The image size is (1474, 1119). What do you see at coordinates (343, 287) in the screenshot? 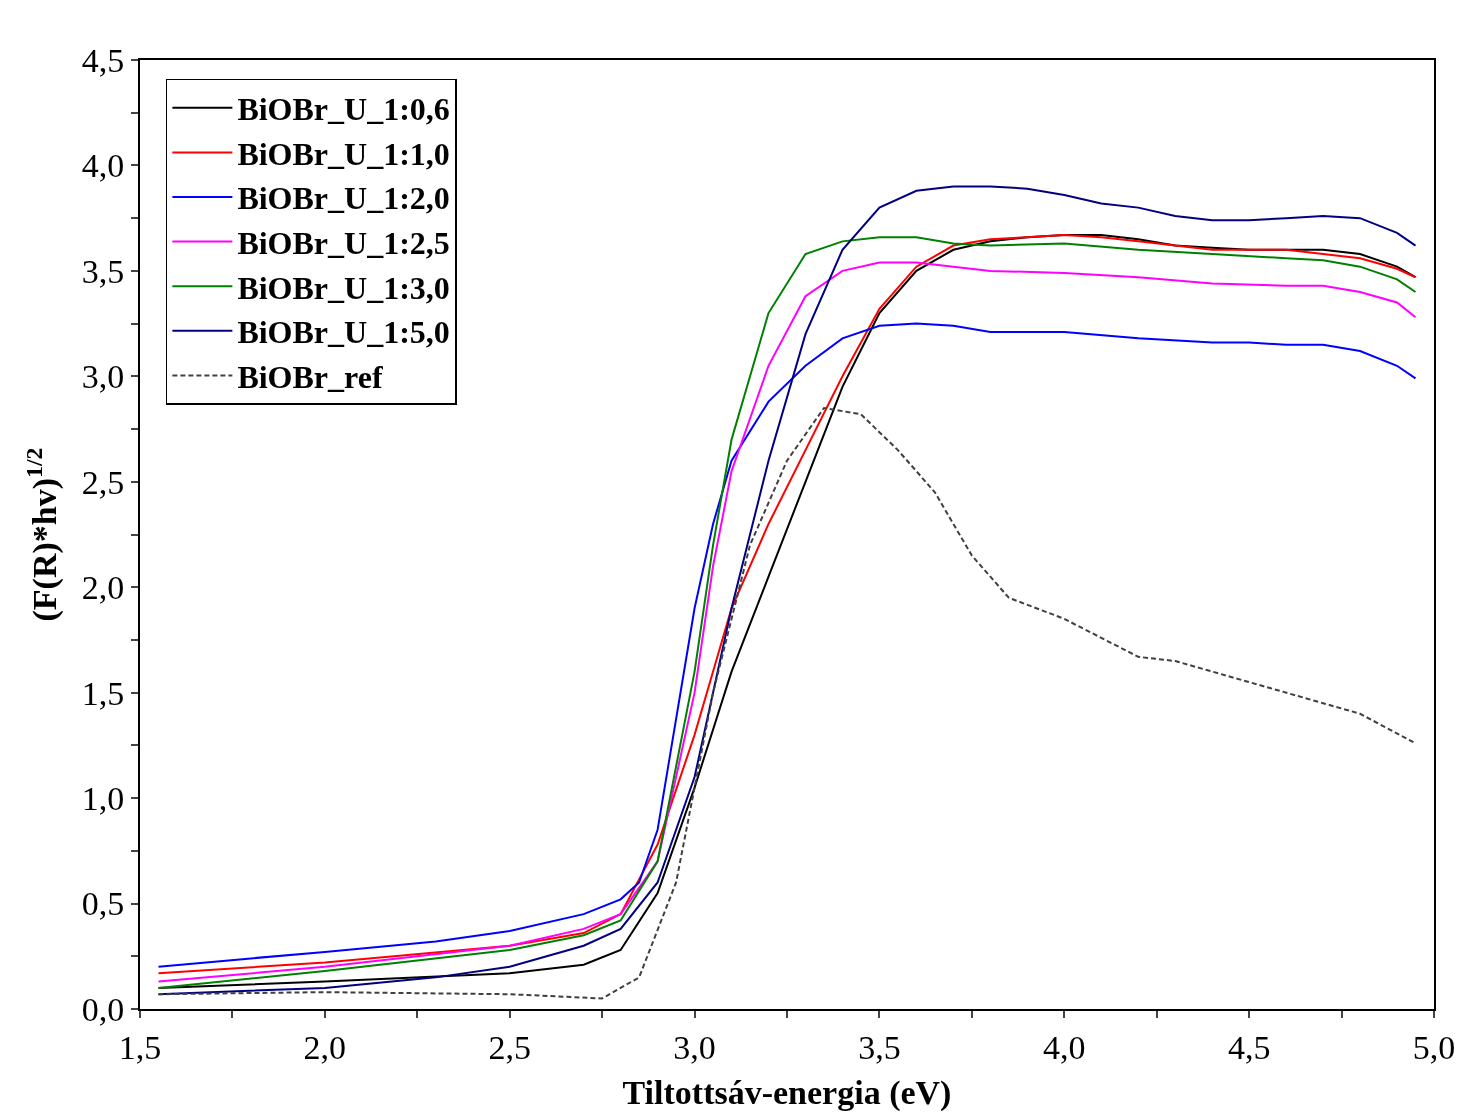
I see `legend-label: BiOBr_U_1:3,0` at bounding box center [343, 287].